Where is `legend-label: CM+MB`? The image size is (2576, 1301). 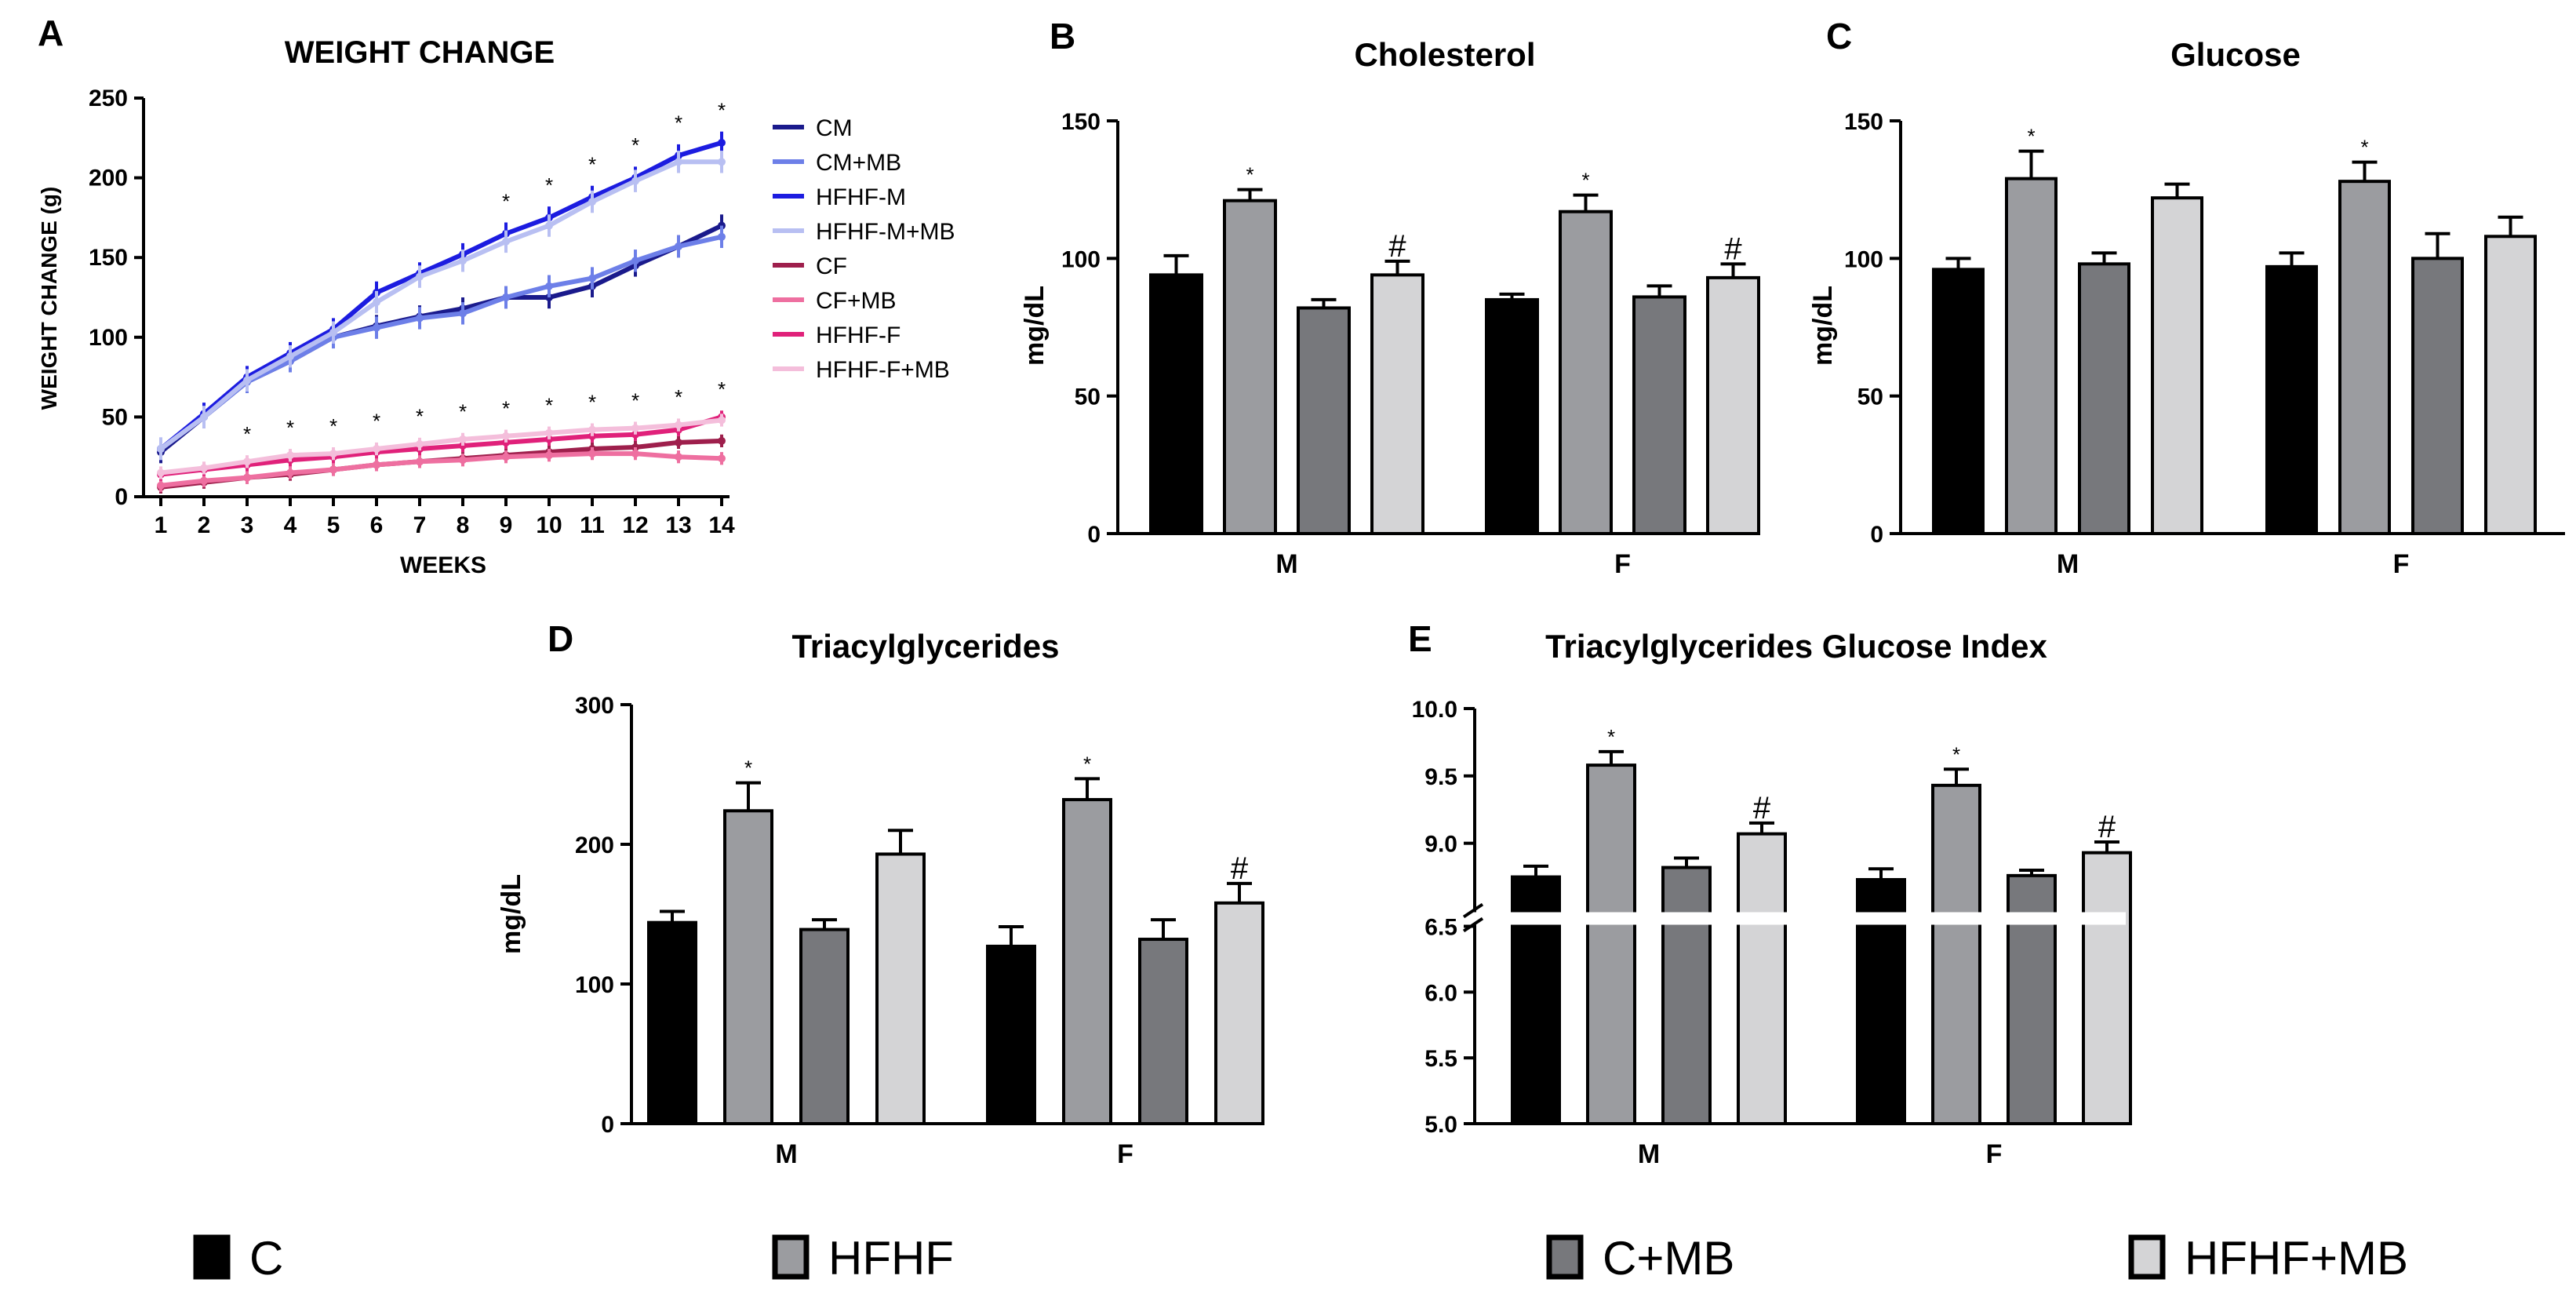 legend-label: CM+MB is located at coordinates (858, 163).